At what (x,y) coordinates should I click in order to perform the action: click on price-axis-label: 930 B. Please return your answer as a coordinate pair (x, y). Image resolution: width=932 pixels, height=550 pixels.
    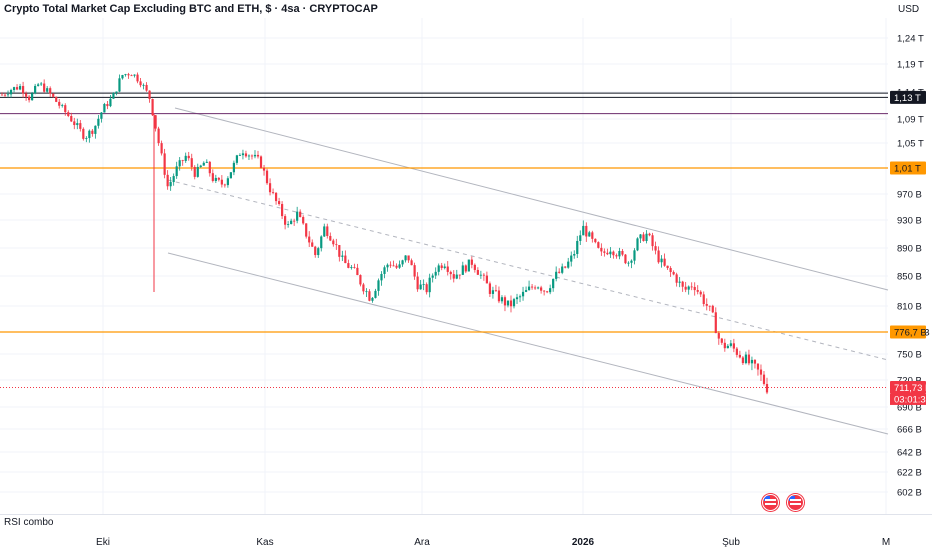
    Looking at the image, I should click on (909, 221).